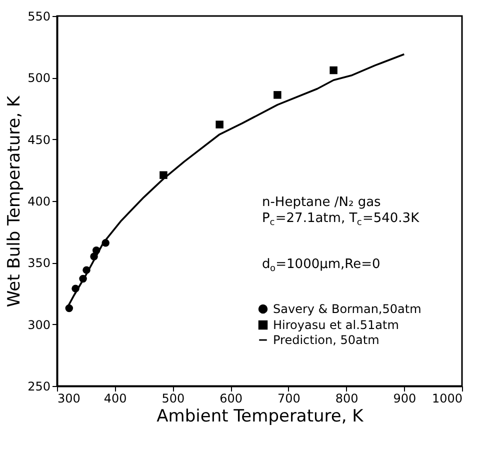  What do you see at coordinates (39, 17) in the screenshot?
I see `y-tick-label: 550` at bounding box center [39, 17].